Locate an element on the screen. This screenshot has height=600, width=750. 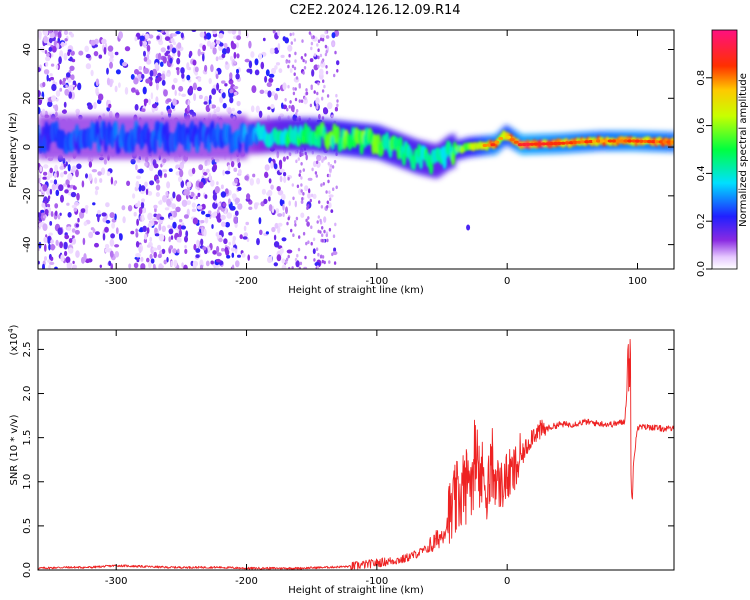
y-tick-label: 2.0 is located at coordinates (27, 394).